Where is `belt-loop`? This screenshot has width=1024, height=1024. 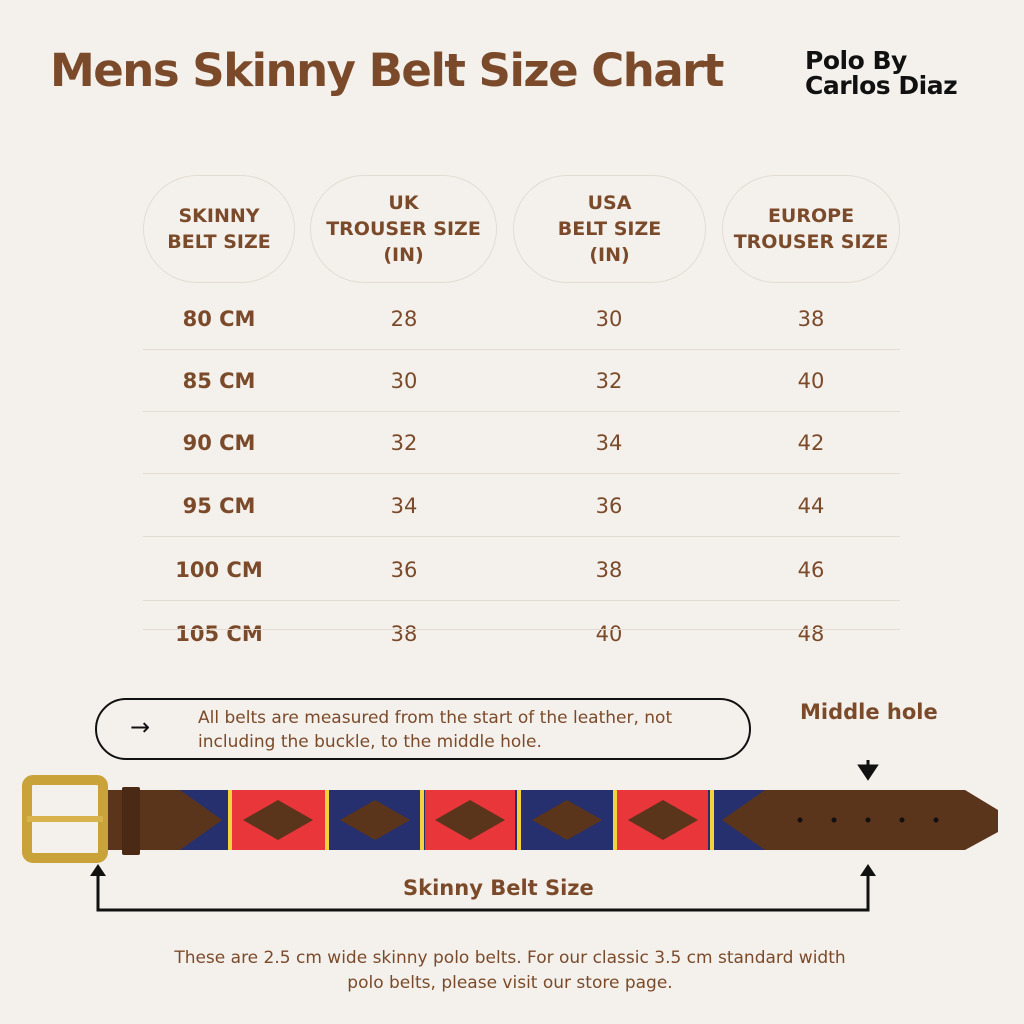
belt-loop is located at coordinates (131, 821).